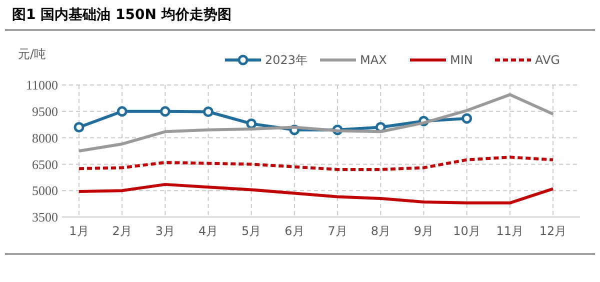 The height and width of the screenshot is (282, 600). Describe the element at coordinates (461, 60) in the screenshot. I see `legend-label: MIN` at that location.